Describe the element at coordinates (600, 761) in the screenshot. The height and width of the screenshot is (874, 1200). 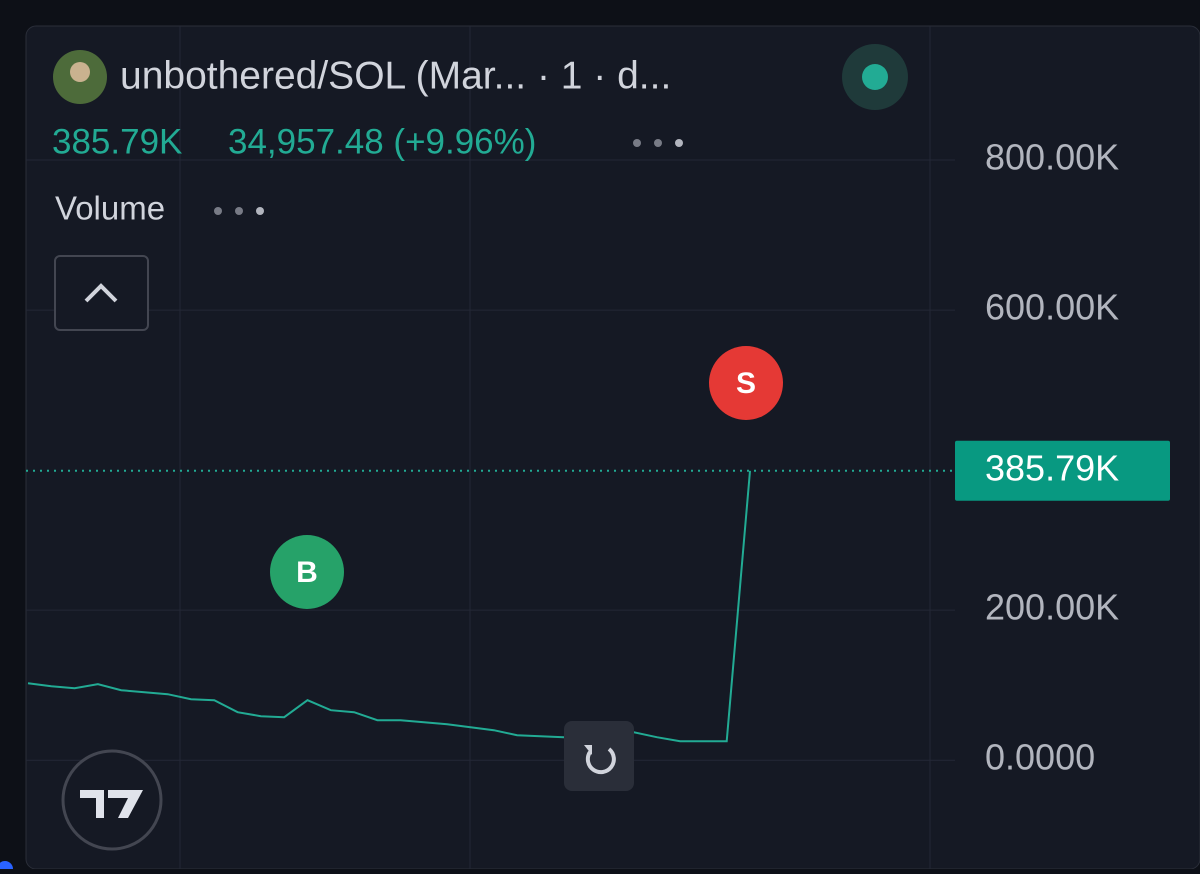
I see `reset-icon` at that location.